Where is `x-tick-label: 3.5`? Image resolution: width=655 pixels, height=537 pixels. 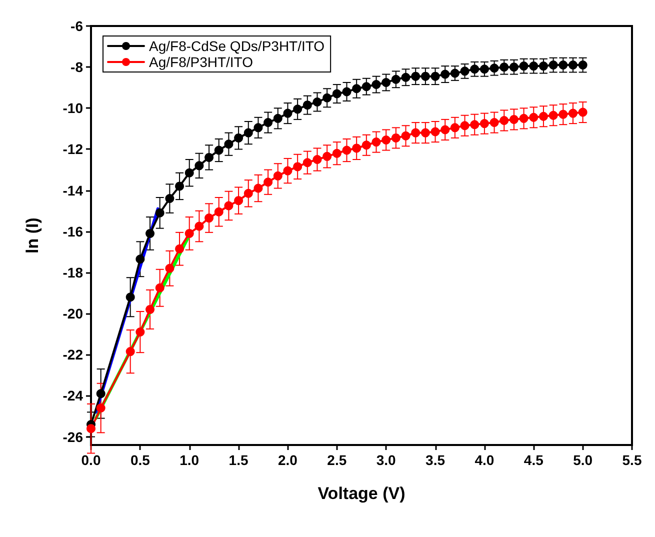
x-tick-label: 3.5 is located at coordinates (436, 460).